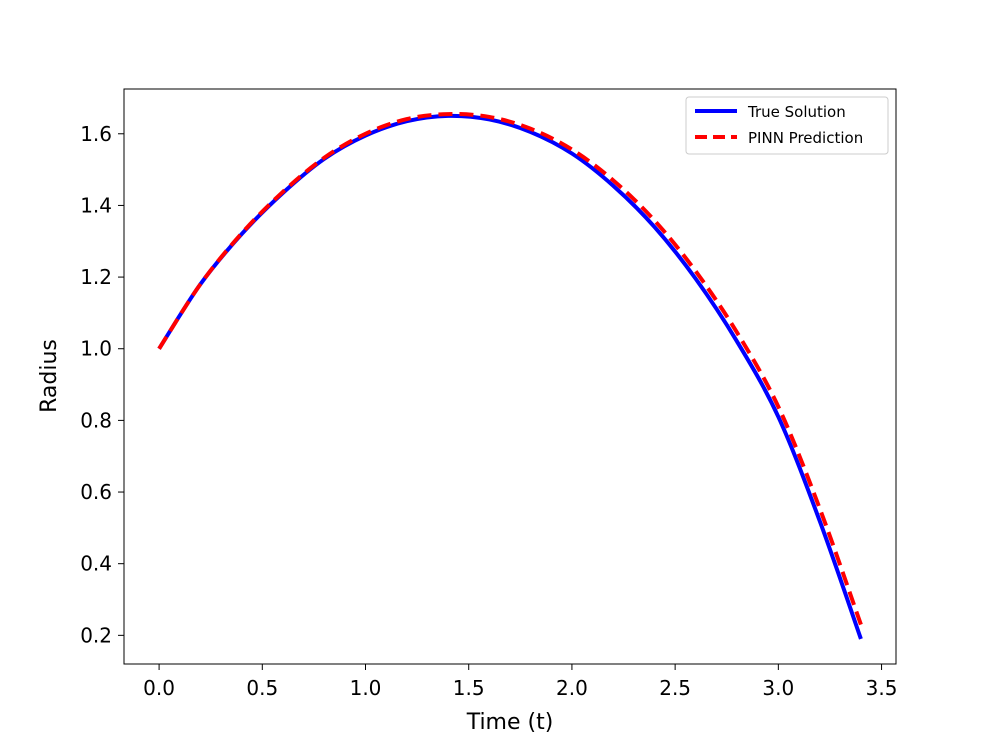 The height and width of the screenshot is (747, 996). What do you see at coordinates (469, 688) in the screenshot?
I see `x-tick-label: 1.5` at bounding box center [469, 688].